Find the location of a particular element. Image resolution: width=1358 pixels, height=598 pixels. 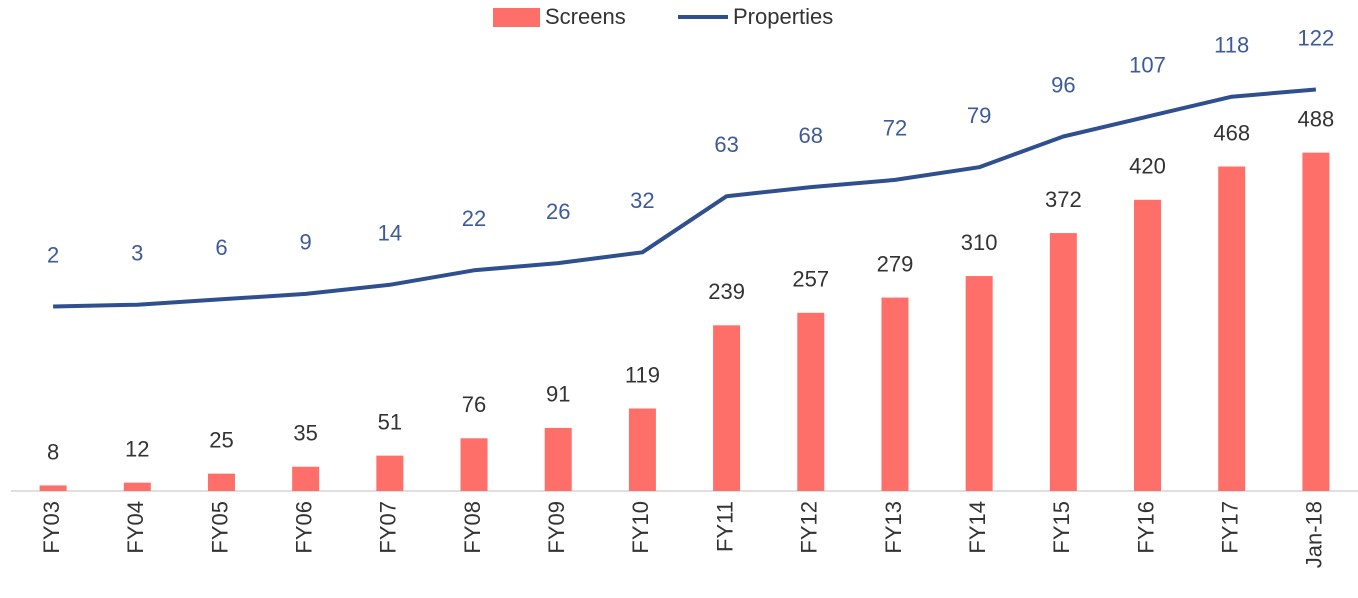

data-label: 107 is located at coordinates (1147, 64).